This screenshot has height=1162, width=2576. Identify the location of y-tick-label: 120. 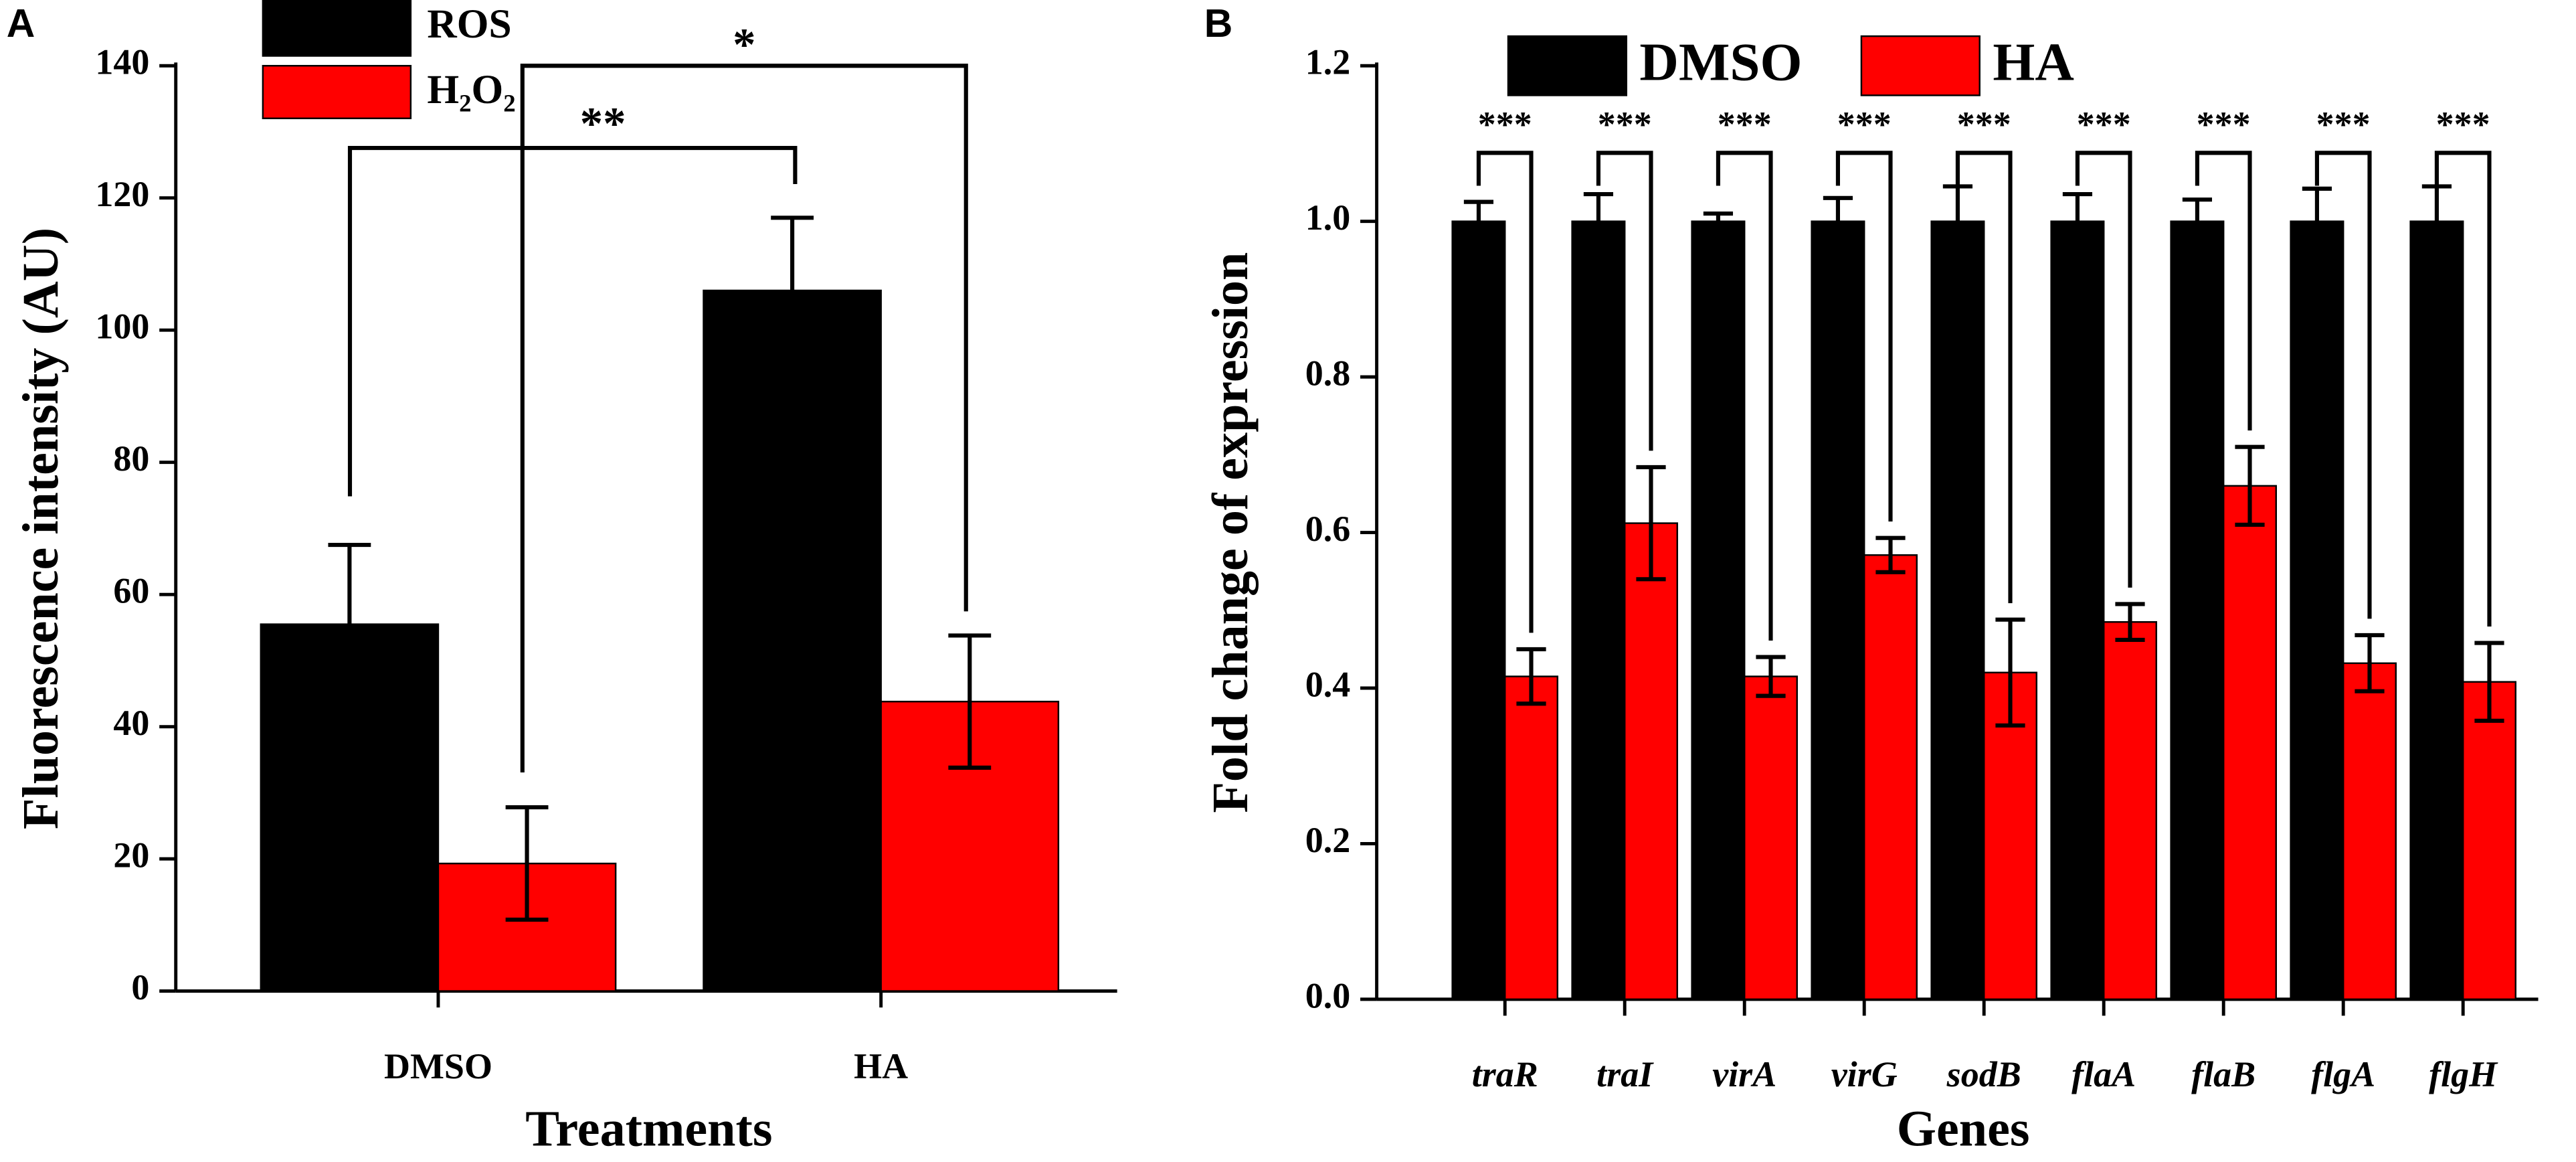
(122, 194).